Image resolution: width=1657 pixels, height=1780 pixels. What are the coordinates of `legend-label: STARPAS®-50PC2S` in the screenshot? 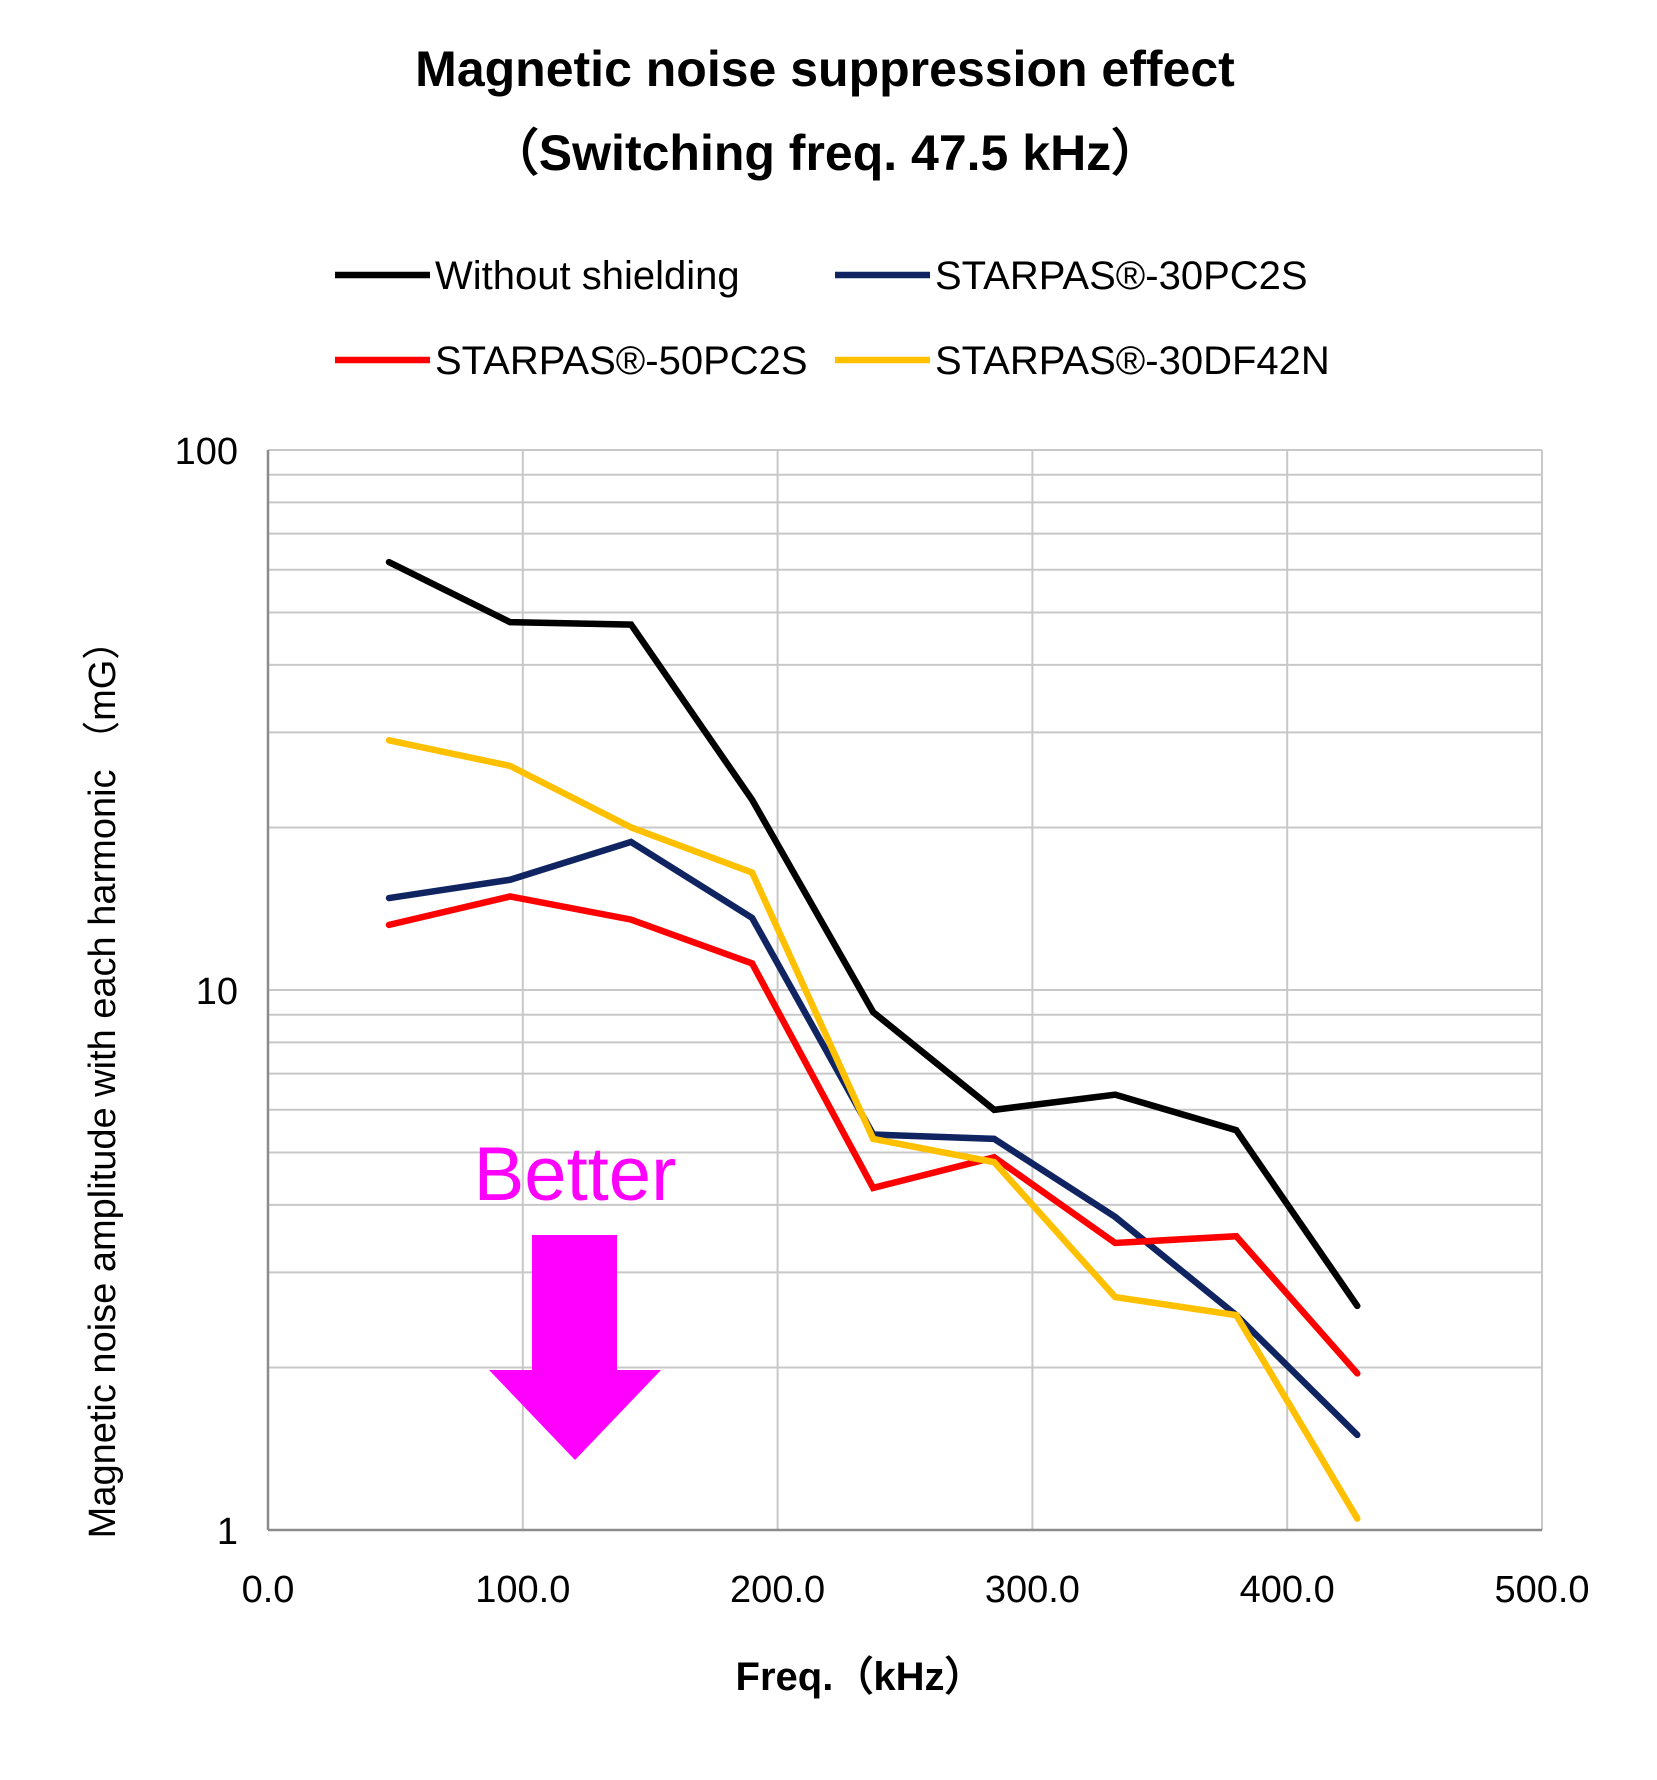 It's located at (621, 361).